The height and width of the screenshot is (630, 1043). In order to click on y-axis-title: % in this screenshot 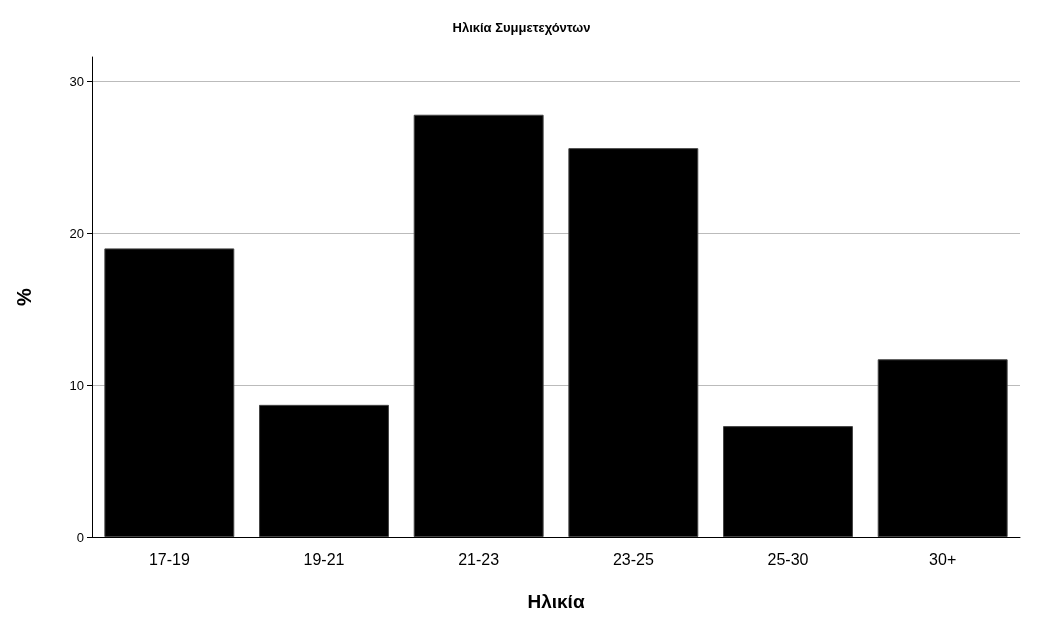, I will do `click(24, 296)`.